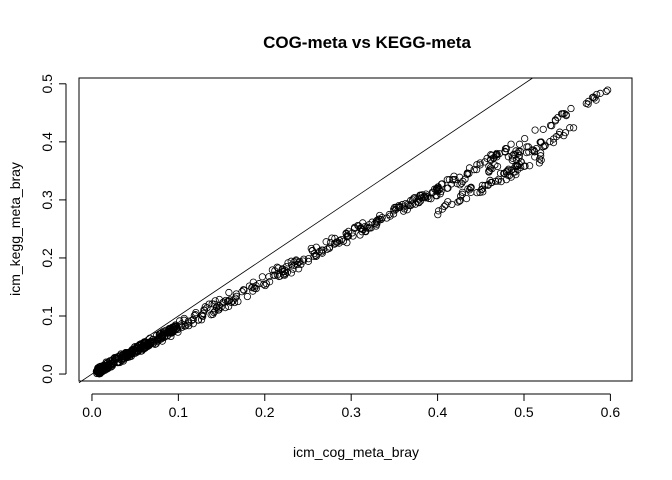 The width and height of the screenshot is (672, 480). Describe the element at coordinates (179, 412) in the screenshot. I see `x-tick-label: 0.1` at that location.